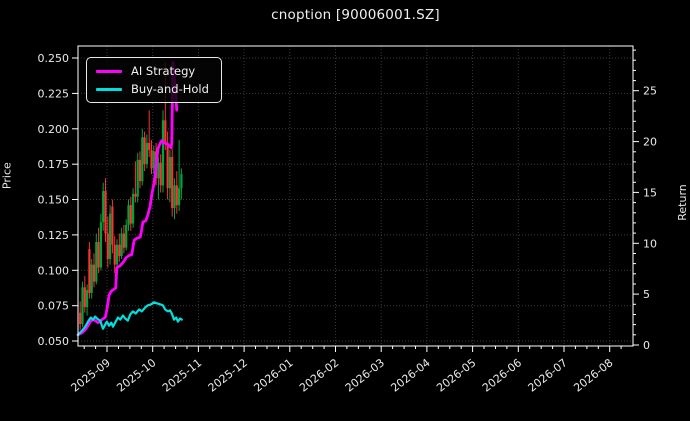  What do you see at coordinates (154, 80) in the screenshot?
I see `legend: AI Strategy Buy-and-Hold` at bounding box center [154, 80].